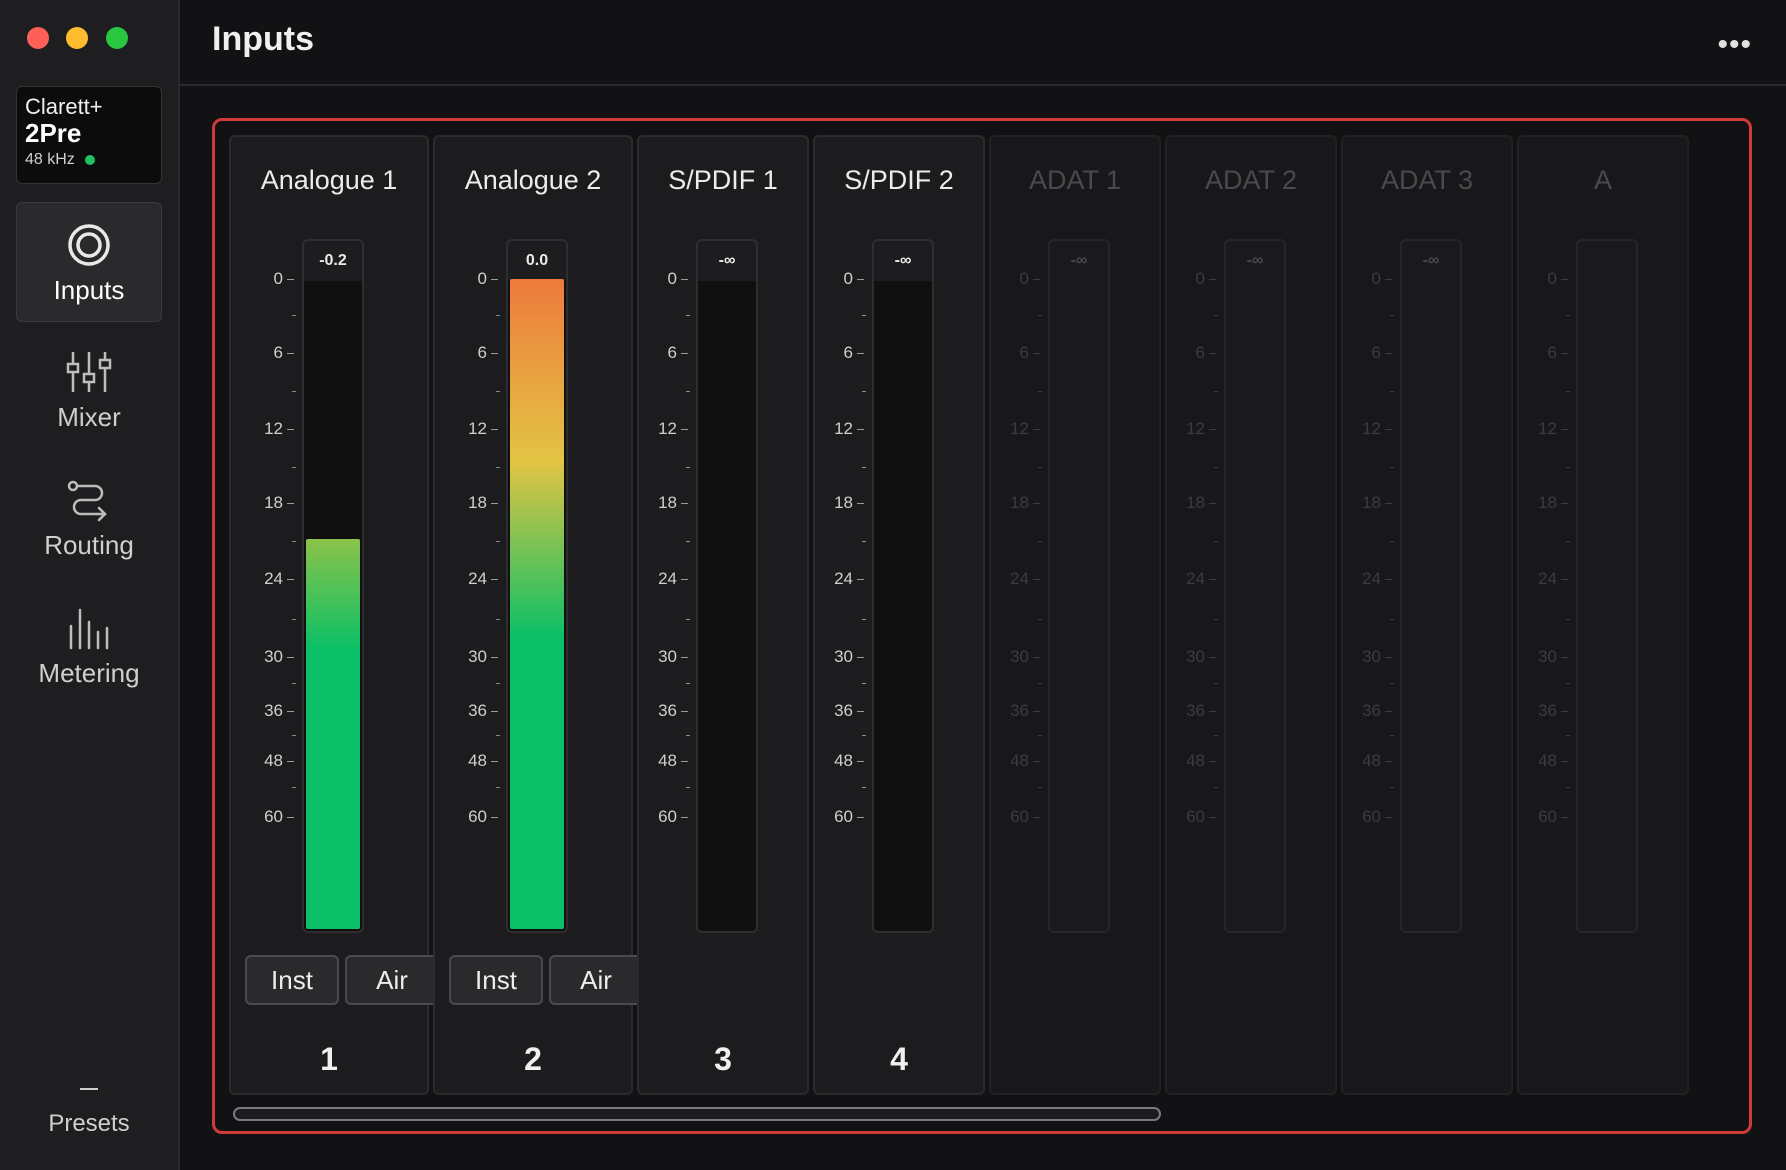  I want to click on level-meter: -0.2, so click(333, 586).